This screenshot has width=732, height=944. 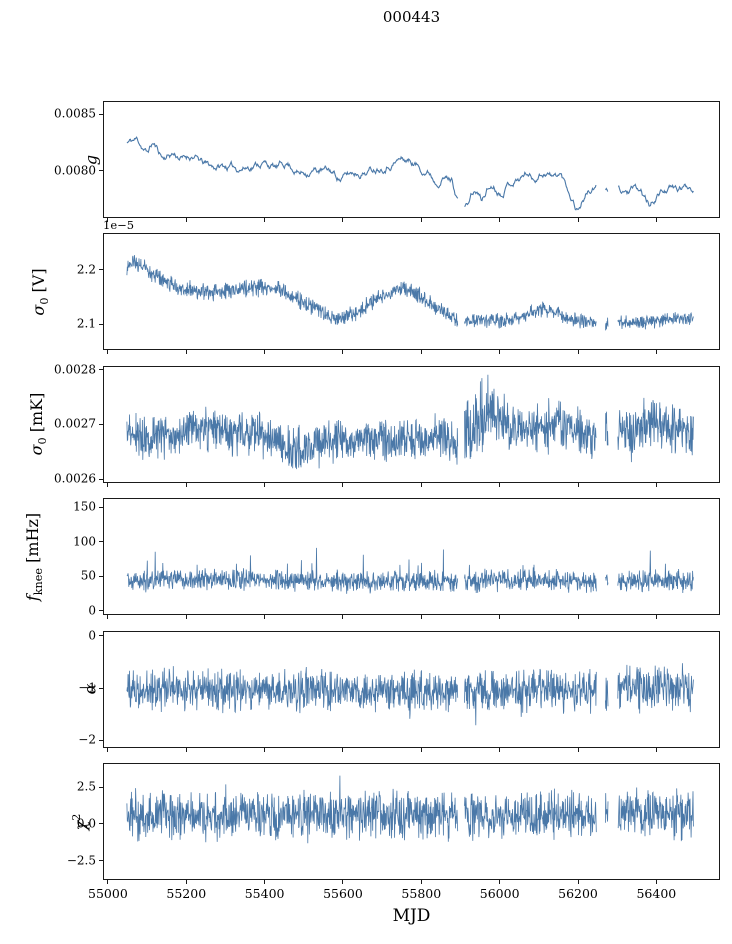 I want to click on y-tick-label: 0.0027, so click(x=75, y=423).